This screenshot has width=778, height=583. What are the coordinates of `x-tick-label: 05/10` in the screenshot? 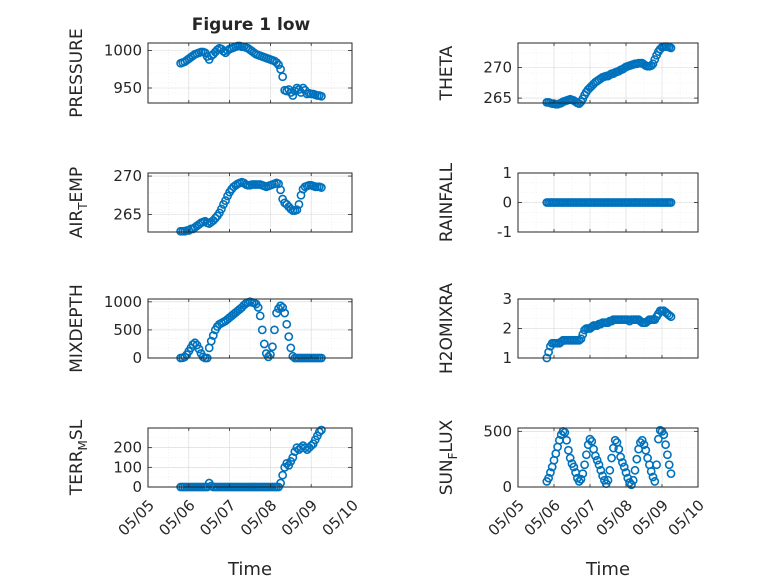 It's located at (340, 517).